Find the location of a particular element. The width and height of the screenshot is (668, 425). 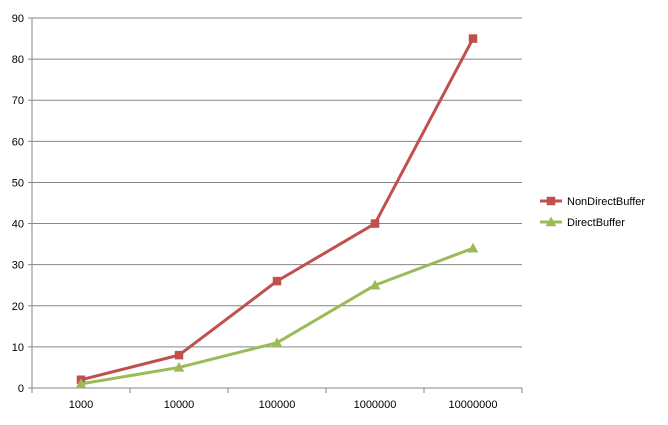

y-tick-label: 90 is located at coordinates (18, 19).